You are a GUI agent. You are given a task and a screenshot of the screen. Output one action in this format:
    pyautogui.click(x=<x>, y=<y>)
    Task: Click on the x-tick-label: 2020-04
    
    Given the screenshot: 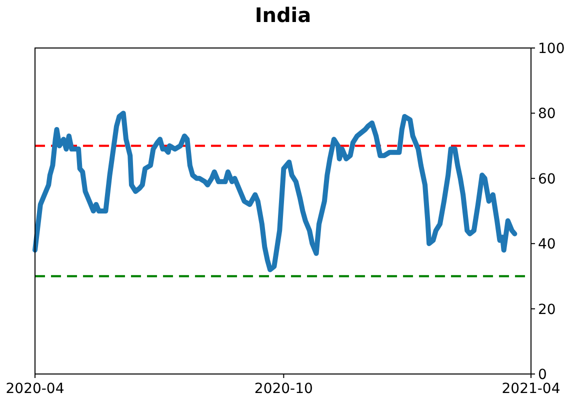 What is the action you would take?
    pyautogui.click(x=35, y=389)
    